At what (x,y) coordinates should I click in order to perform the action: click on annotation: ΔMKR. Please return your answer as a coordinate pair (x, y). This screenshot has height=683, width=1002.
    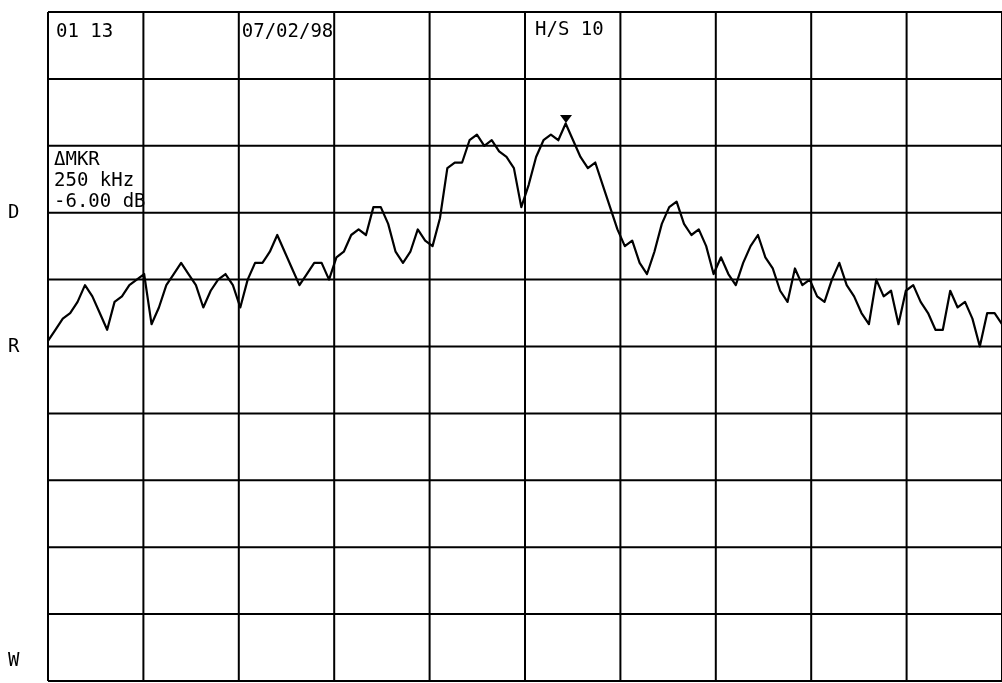
    Looking at the image, I should click on (77, 157).